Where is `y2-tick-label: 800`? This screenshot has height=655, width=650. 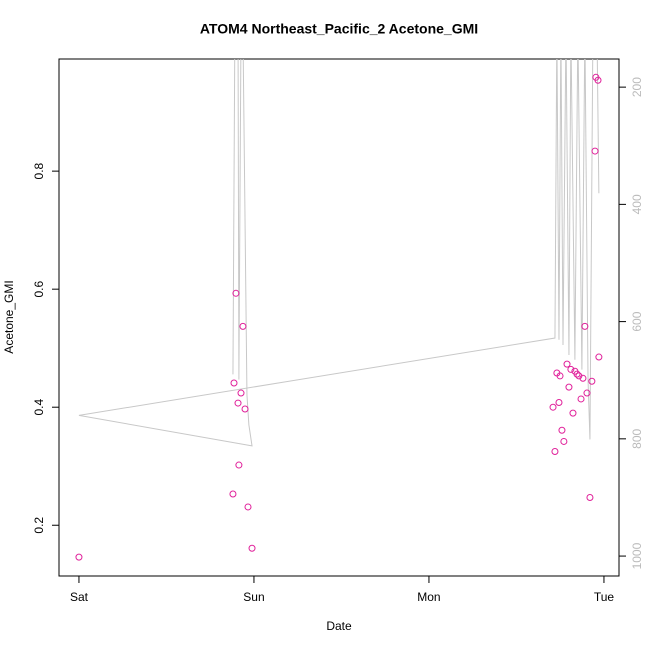 y2-tick-label: 800 is located at coordinates (637, 439).